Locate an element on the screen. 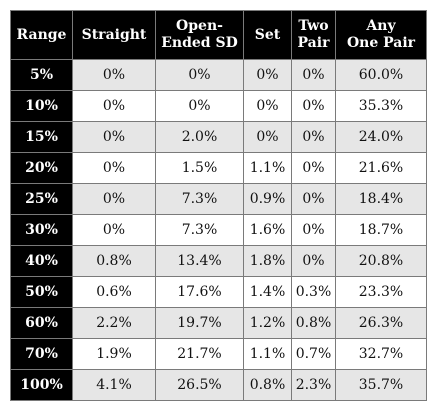 The width and height of the screenshot is (436, 408). header-two-pair: Two Pair is located at coordinates (313, 35).